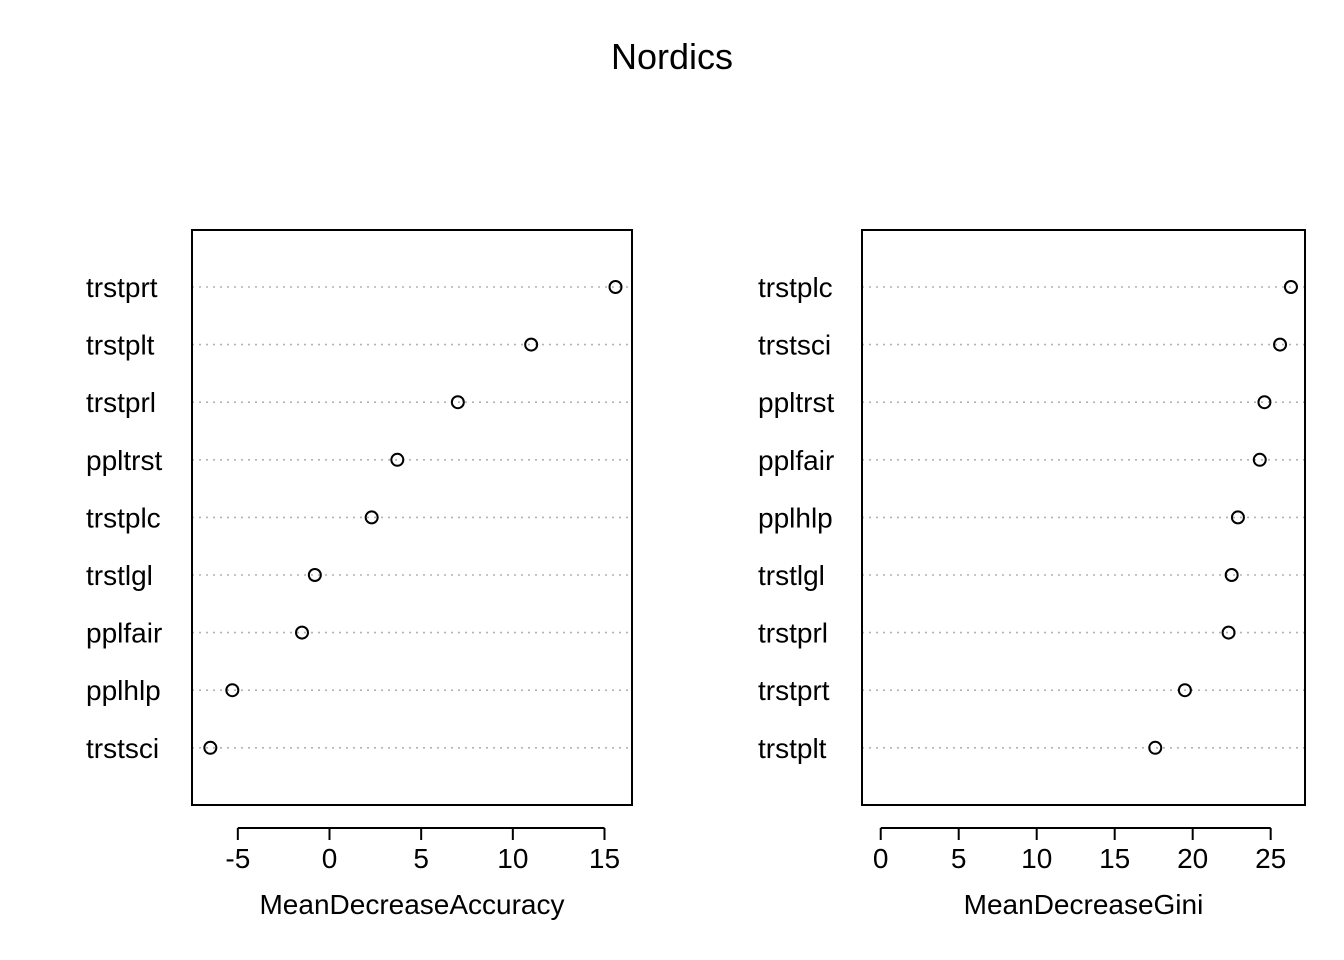 This screenshot has width=1344, height=960. I want to click on x-axis-title: MeanDecreaseGini, so click(1084, 904).